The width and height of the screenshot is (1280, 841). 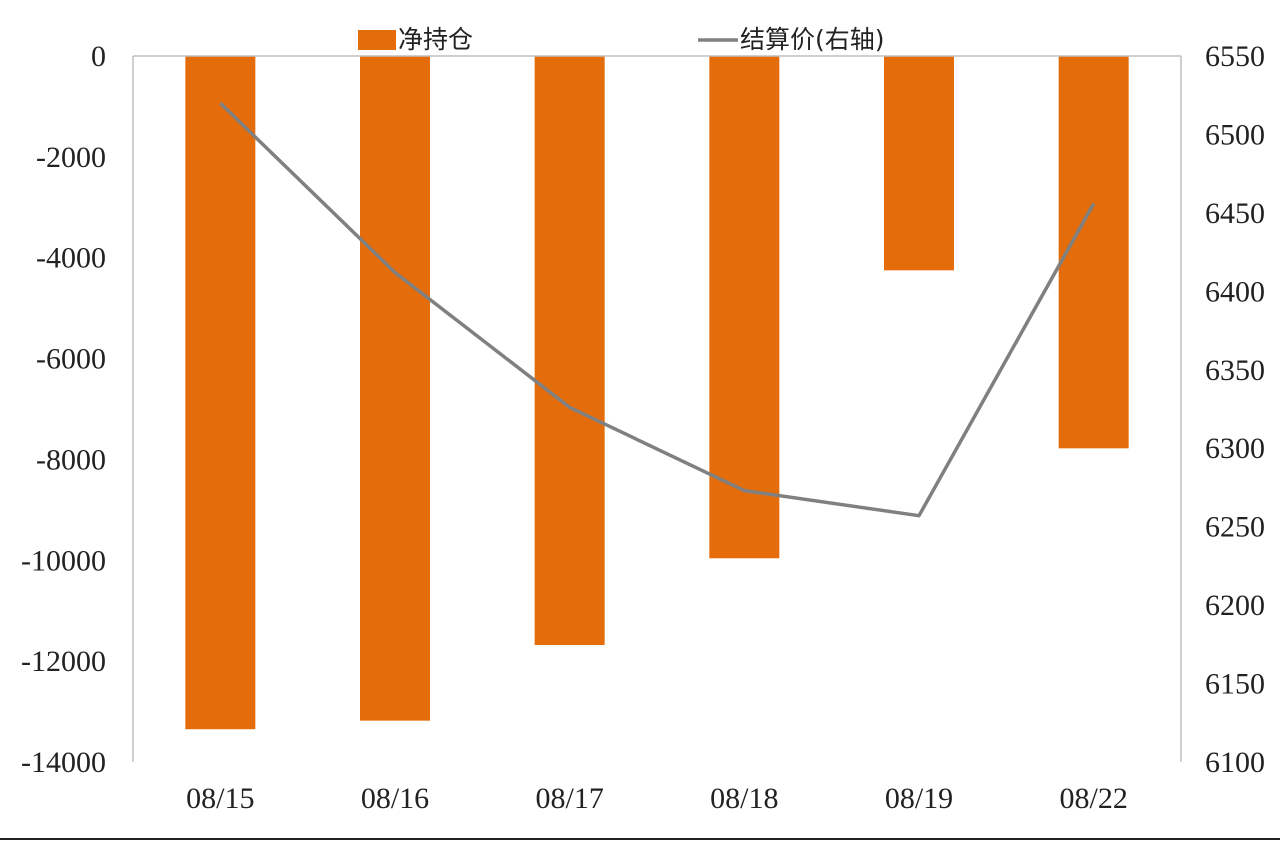 What do you see at coordinates (1235, 134) in the screenshot?
I see `right-tick-label: 6500` at bounding box center [1235, 134].